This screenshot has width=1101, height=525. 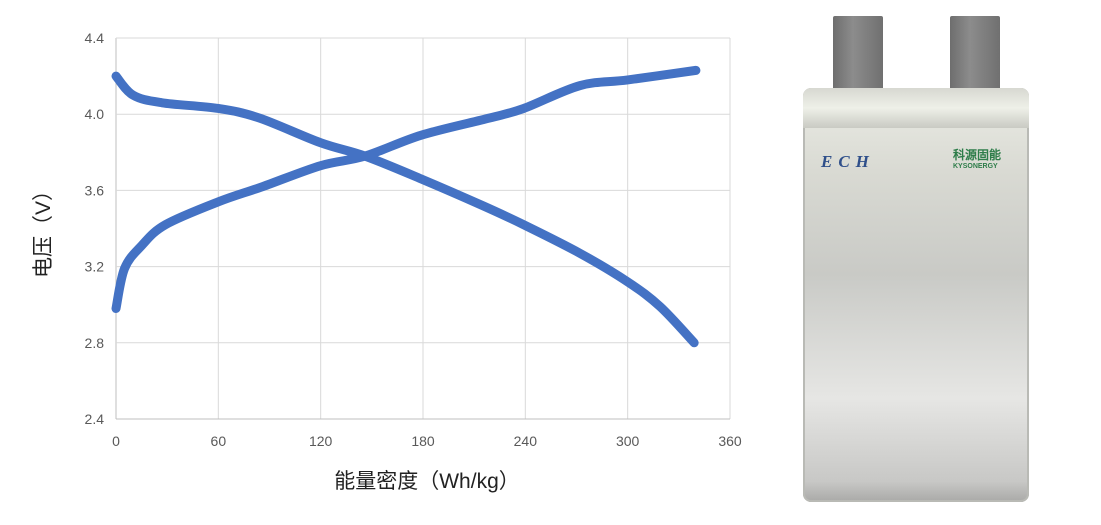 I want to click on x-axis-label: 能量密度（Wh/kg）, so click(x=427, y=481).